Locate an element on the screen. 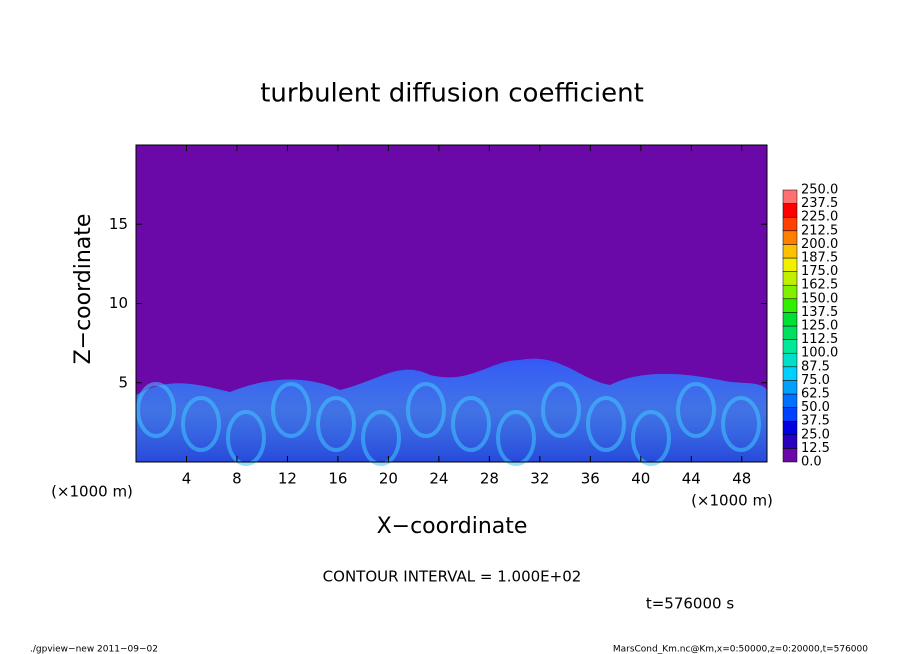  contour-interval: CONTOUR INTERVAL = 1.000E+02 is located at coordinates (452, 577).